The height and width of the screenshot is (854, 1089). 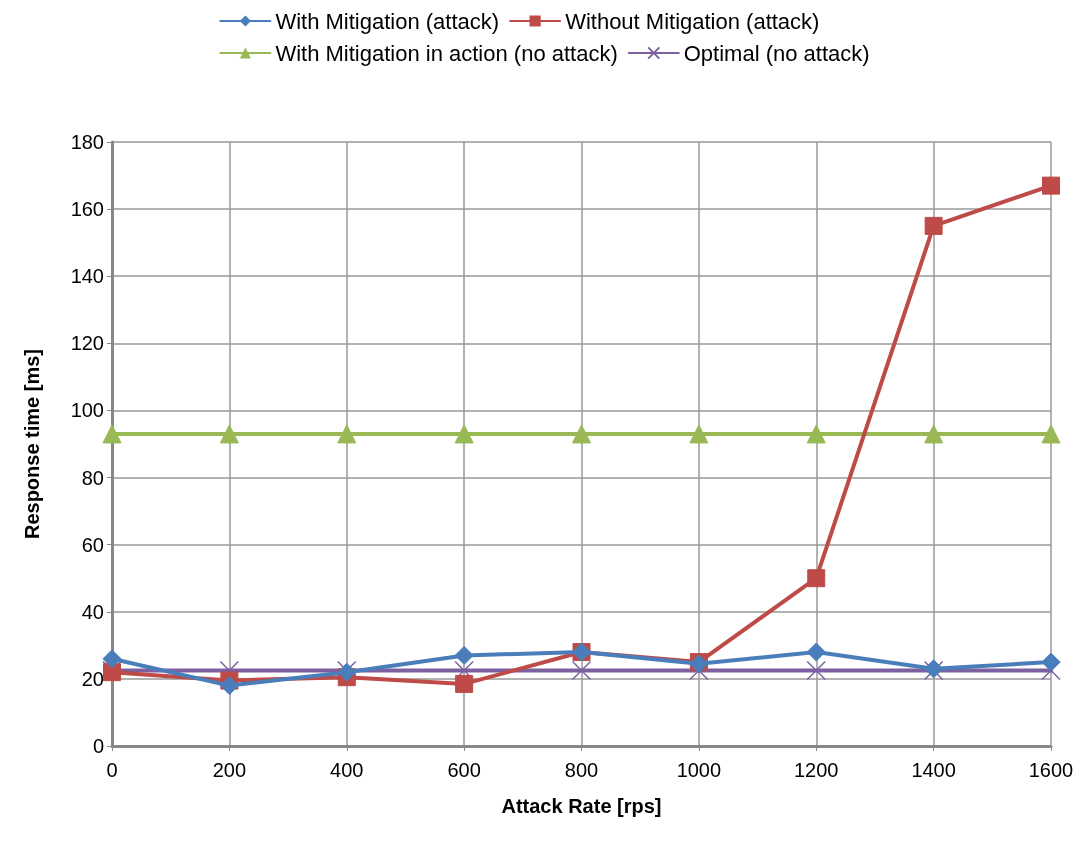 What do you see at coordinates (699, 770) in the screenshot?
I see `x-tick-label: 1000` at bounding box center [699, 770].